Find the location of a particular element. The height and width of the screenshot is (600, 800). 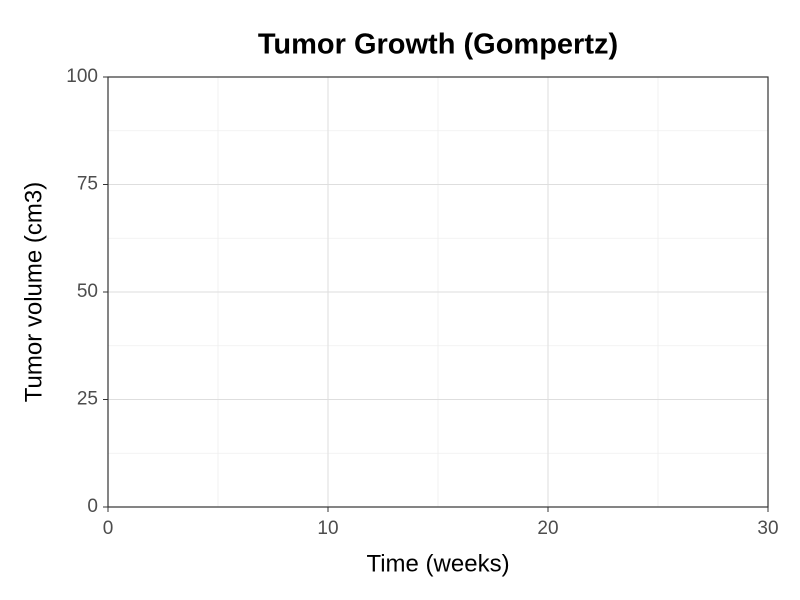

y-tick-label: 25 is located at coordinates (87, 399).